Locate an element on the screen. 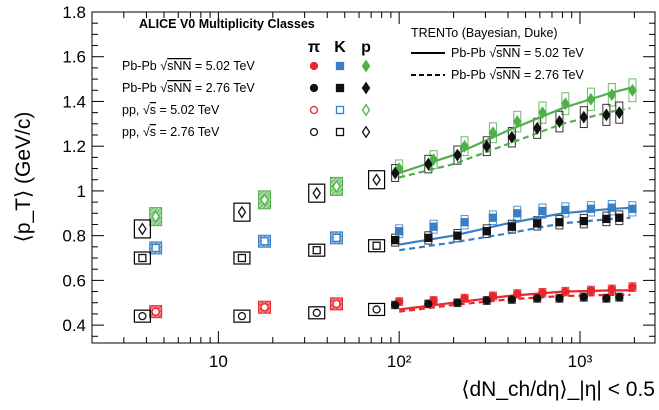  x-tick-label: 10³ is located at coordinates (580, 361).